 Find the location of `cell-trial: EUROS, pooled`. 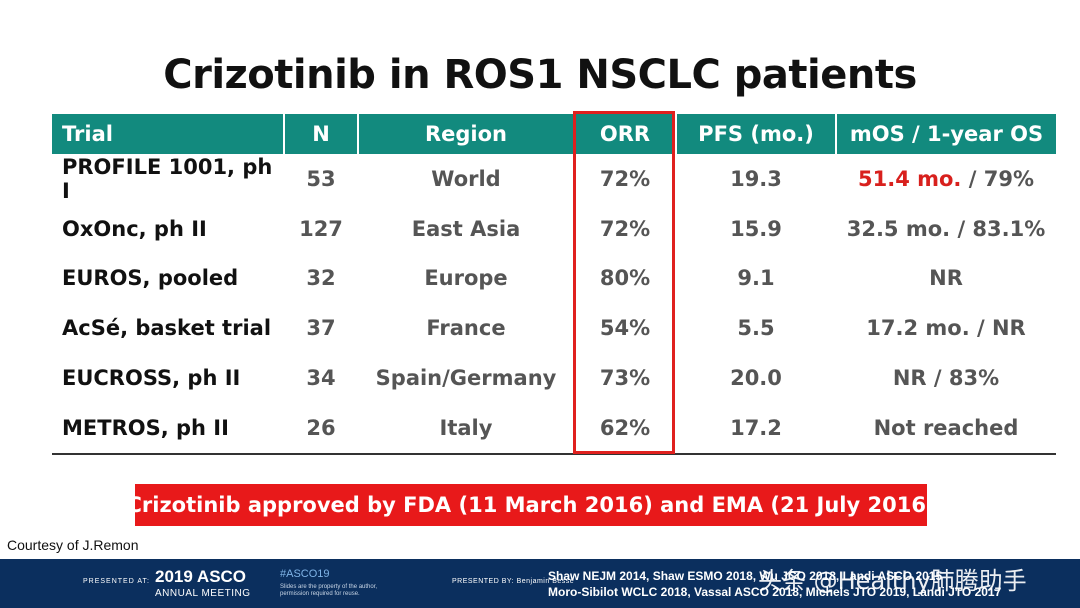

cell-trial: EUROS, pooled is located at coordinates (150, 278).